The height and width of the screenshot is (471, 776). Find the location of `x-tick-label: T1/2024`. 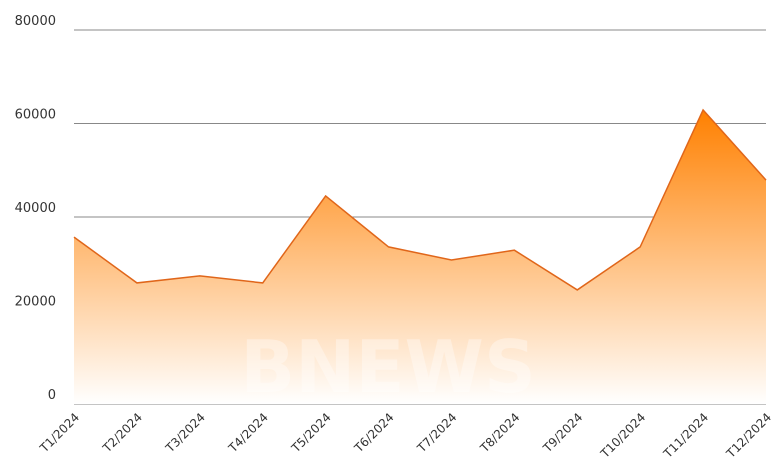

x-tick-label: T1/2024 is located at coordinates (59, 433).